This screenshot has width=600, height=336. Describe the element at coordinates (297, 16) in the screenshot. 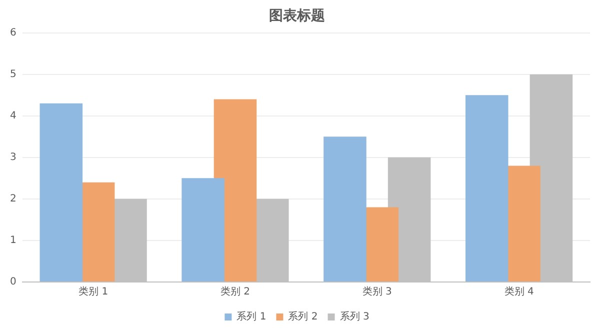

I see `chart-title: 图表标题` at that location.